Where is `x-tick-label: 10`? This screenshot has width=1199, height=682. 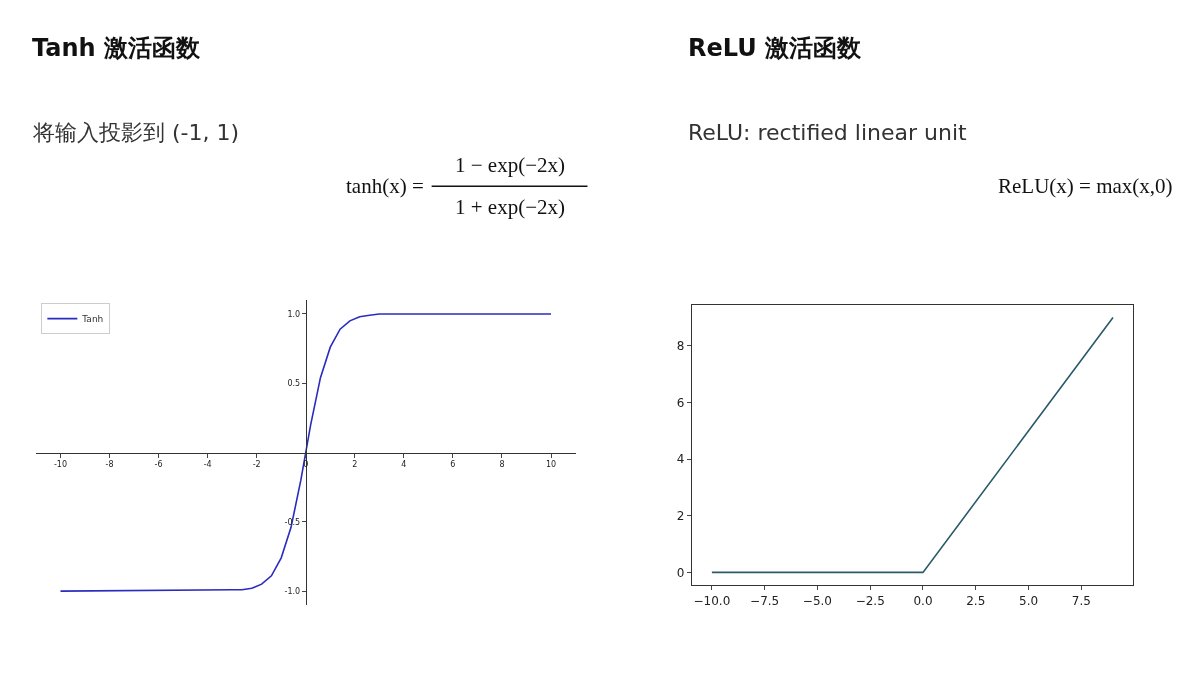
x-tick-label: 10 is located at coordinates (551, 465).